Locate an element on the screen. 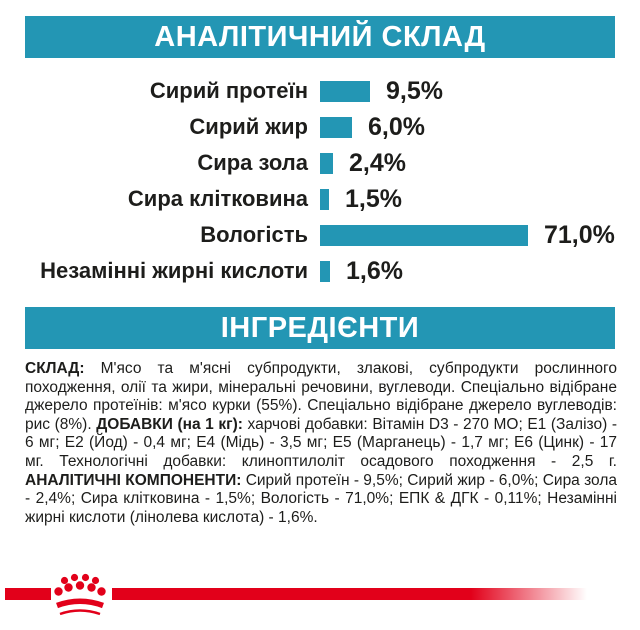 The width and height of the screenshot is (640, 630). section-title-text: АНАЛІТИЧНИЙ СКЛАД is located at coordinates (320, 36).